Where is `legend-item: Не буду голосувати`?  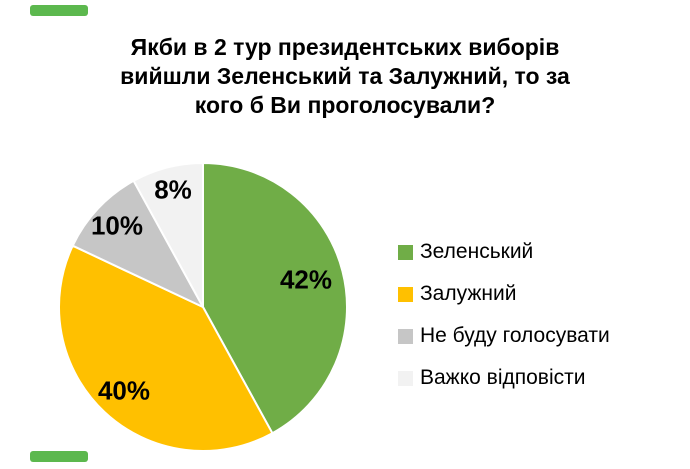 legend-item: Не буду голосувати is located at coordinates (504, 336).